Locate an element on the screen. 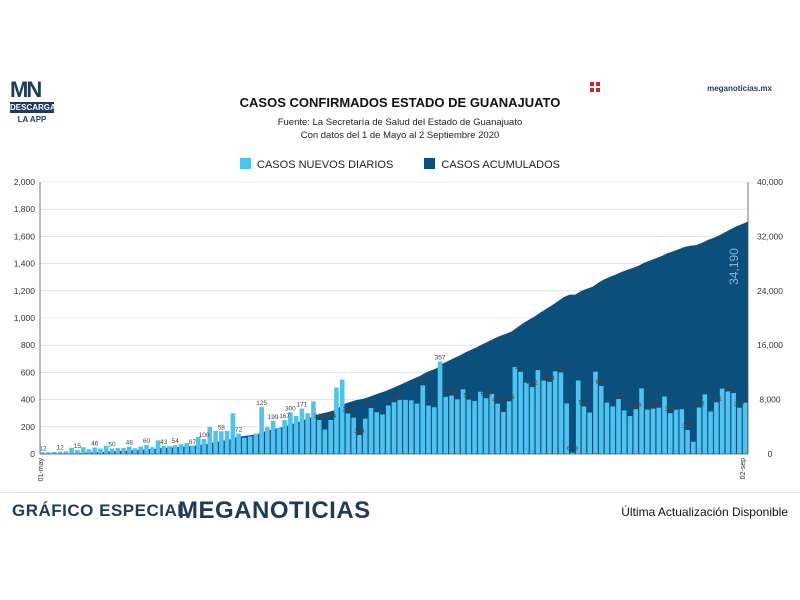 Image resolution: width=800 pixels, height=600 pixels. y-left-tick-label: 1,000 is located at coordinates (25, 318).